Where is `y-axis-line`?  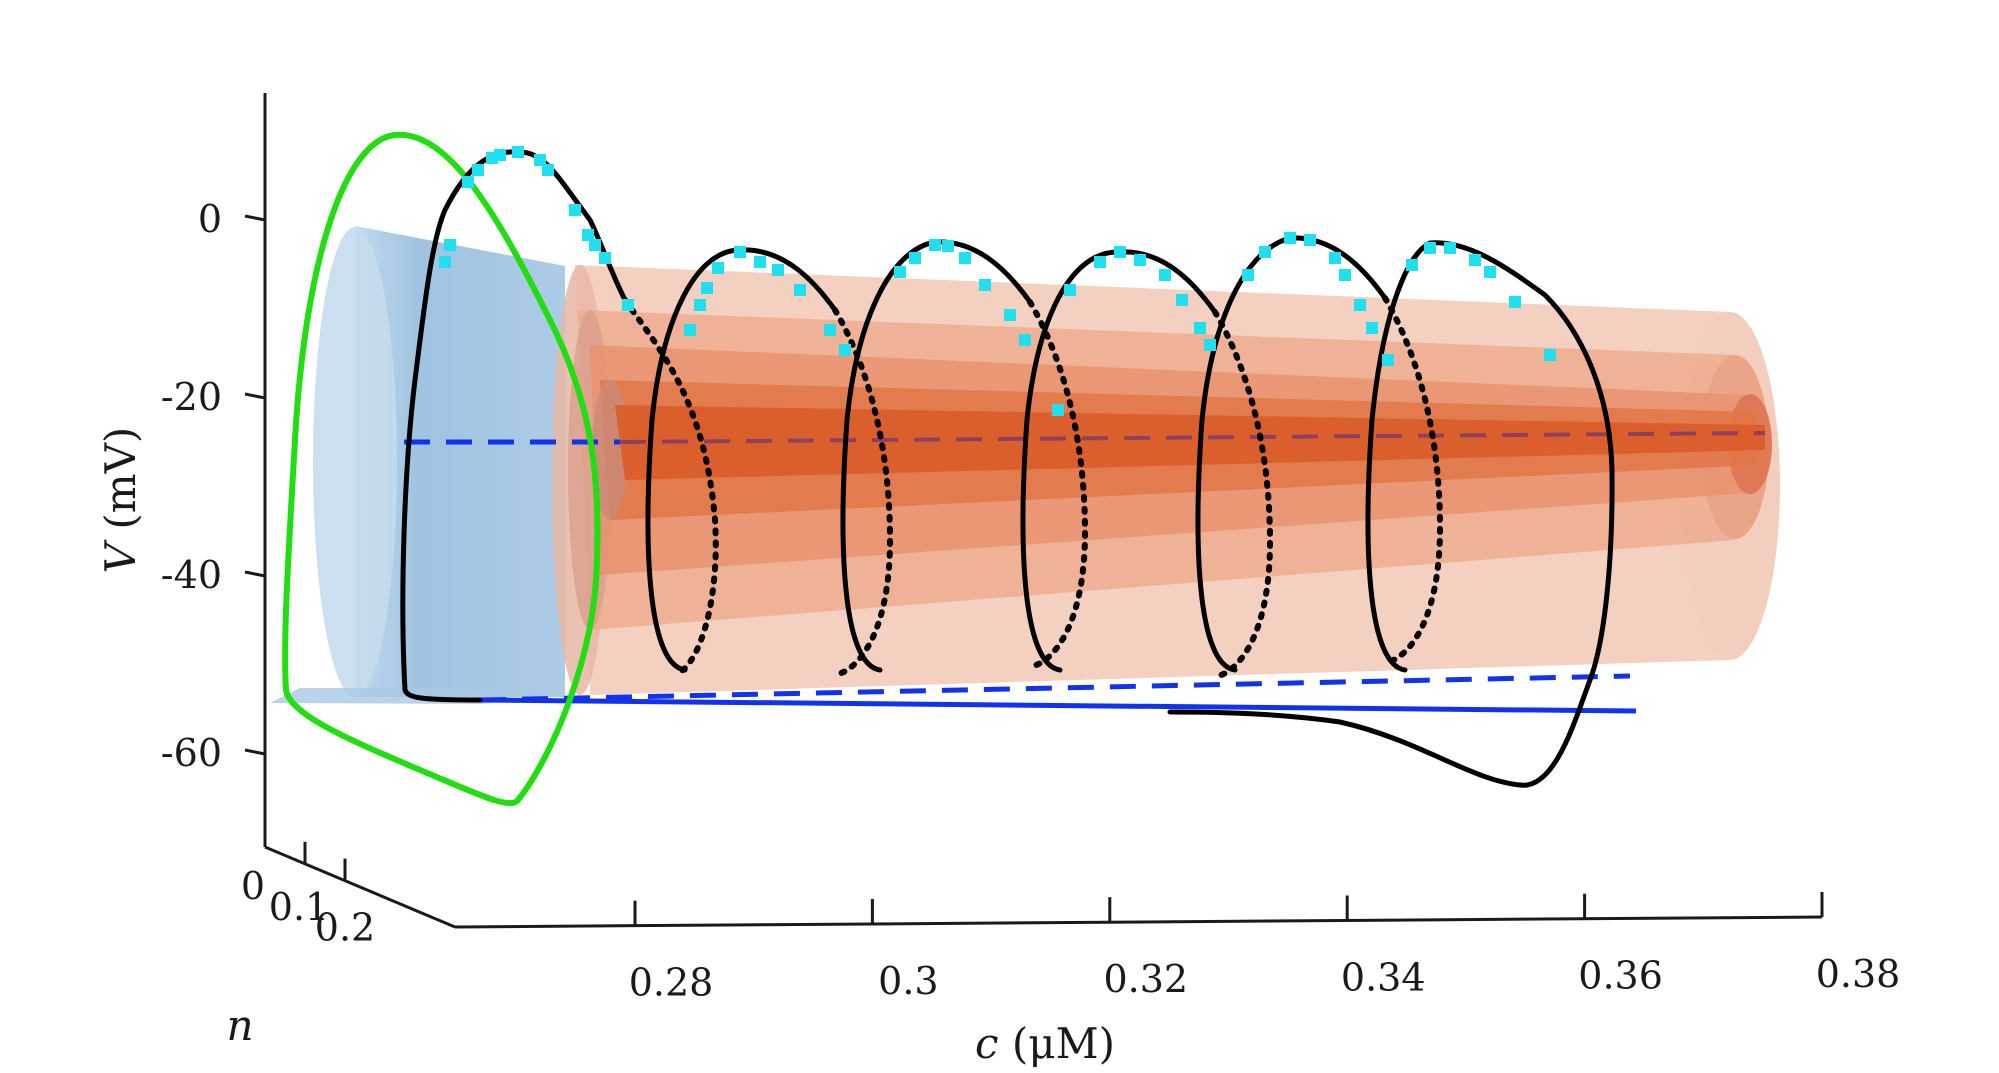
y-axis-line is located at coordinates (360, 887).